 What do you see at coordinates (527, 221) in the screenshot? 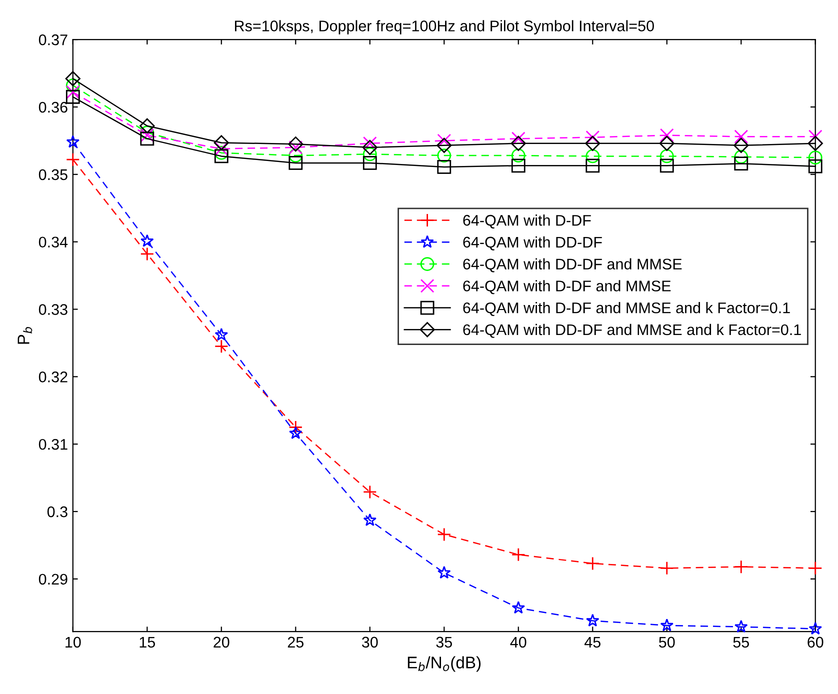
I see `legend-label: 64-QAM with D-DF` at bounding box center [527, 221].